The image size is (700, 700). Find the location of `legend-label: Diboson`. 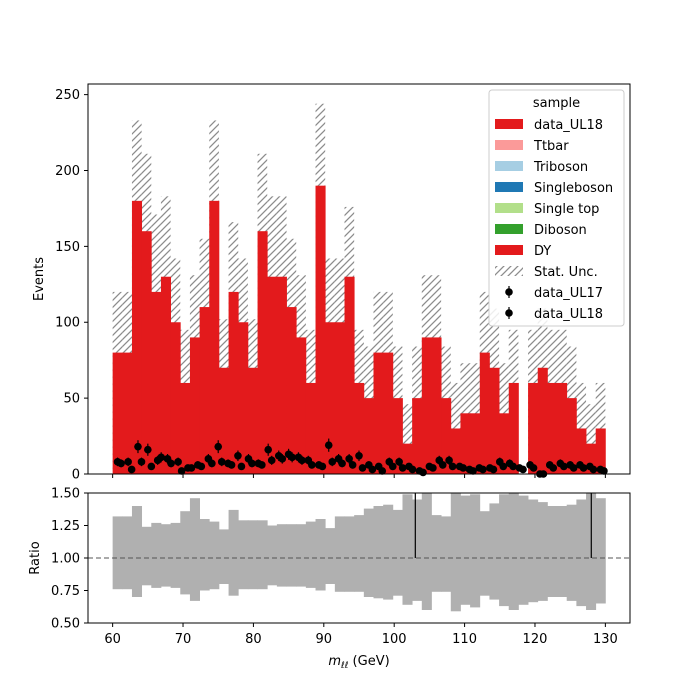

legend-label: Diboson is located at coordinates (560, 230).